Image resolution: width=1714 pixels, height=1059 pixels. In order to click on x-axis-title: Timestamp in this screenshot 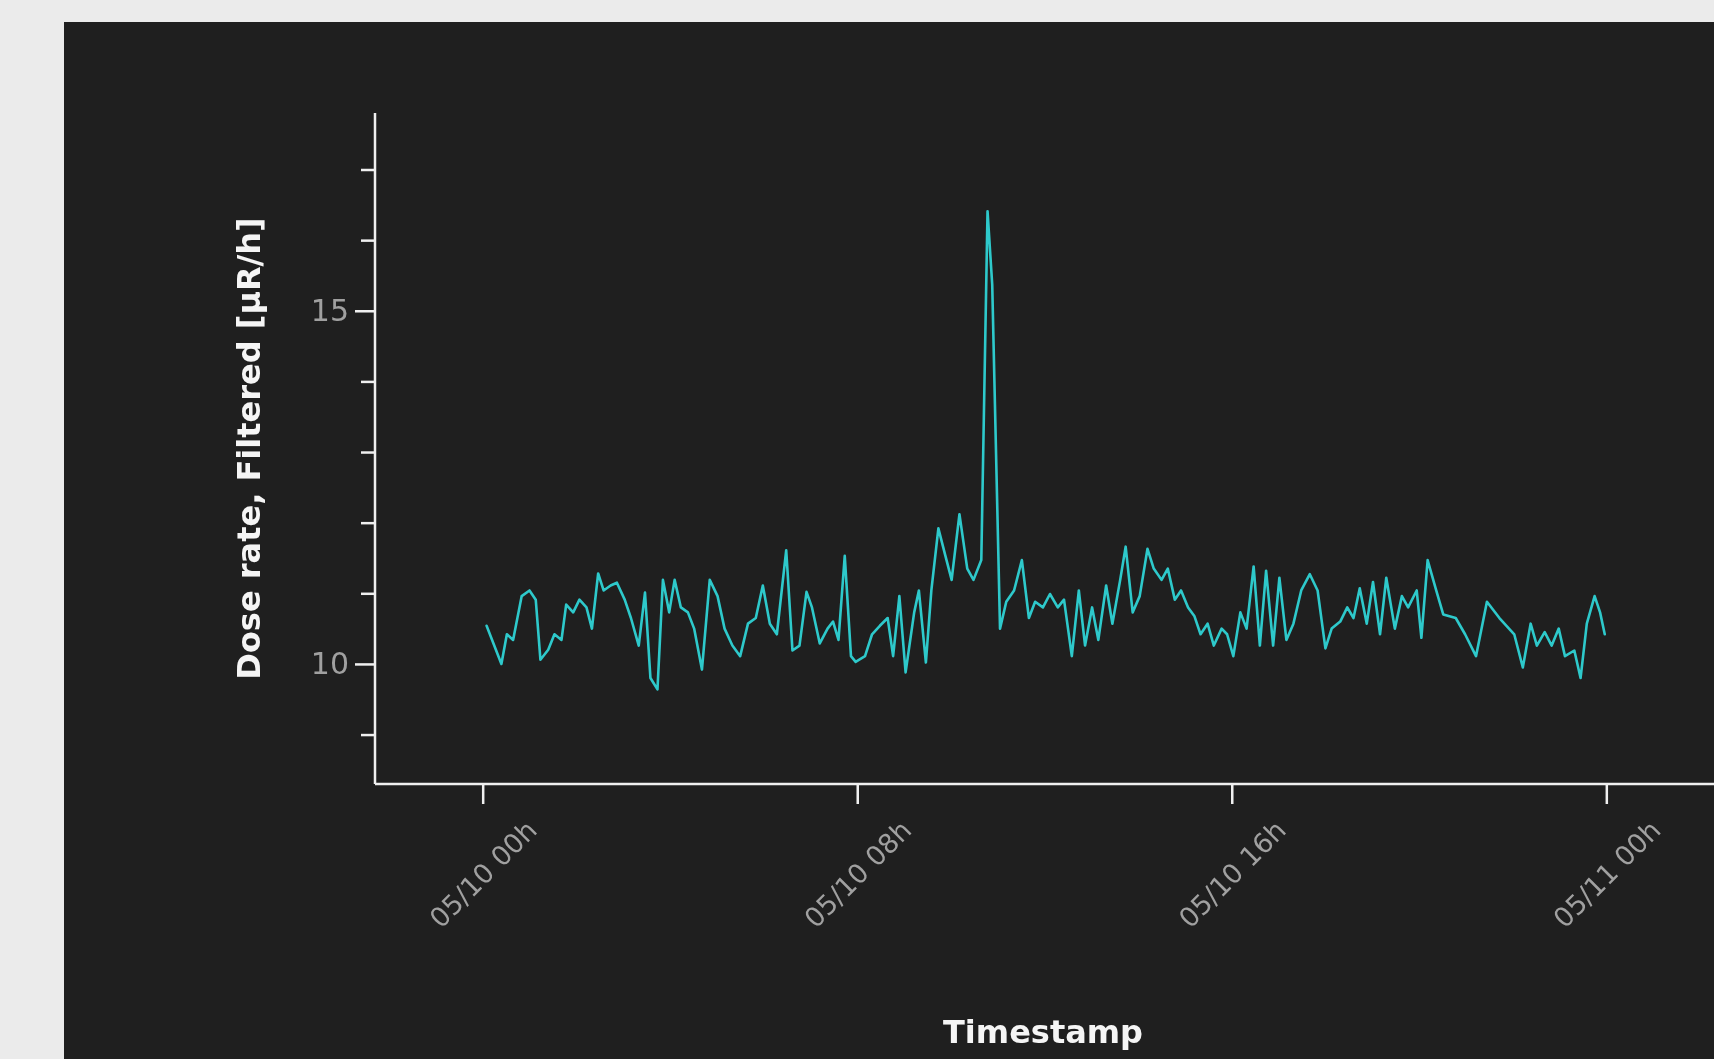, I will do `click(1043, 1032)`.